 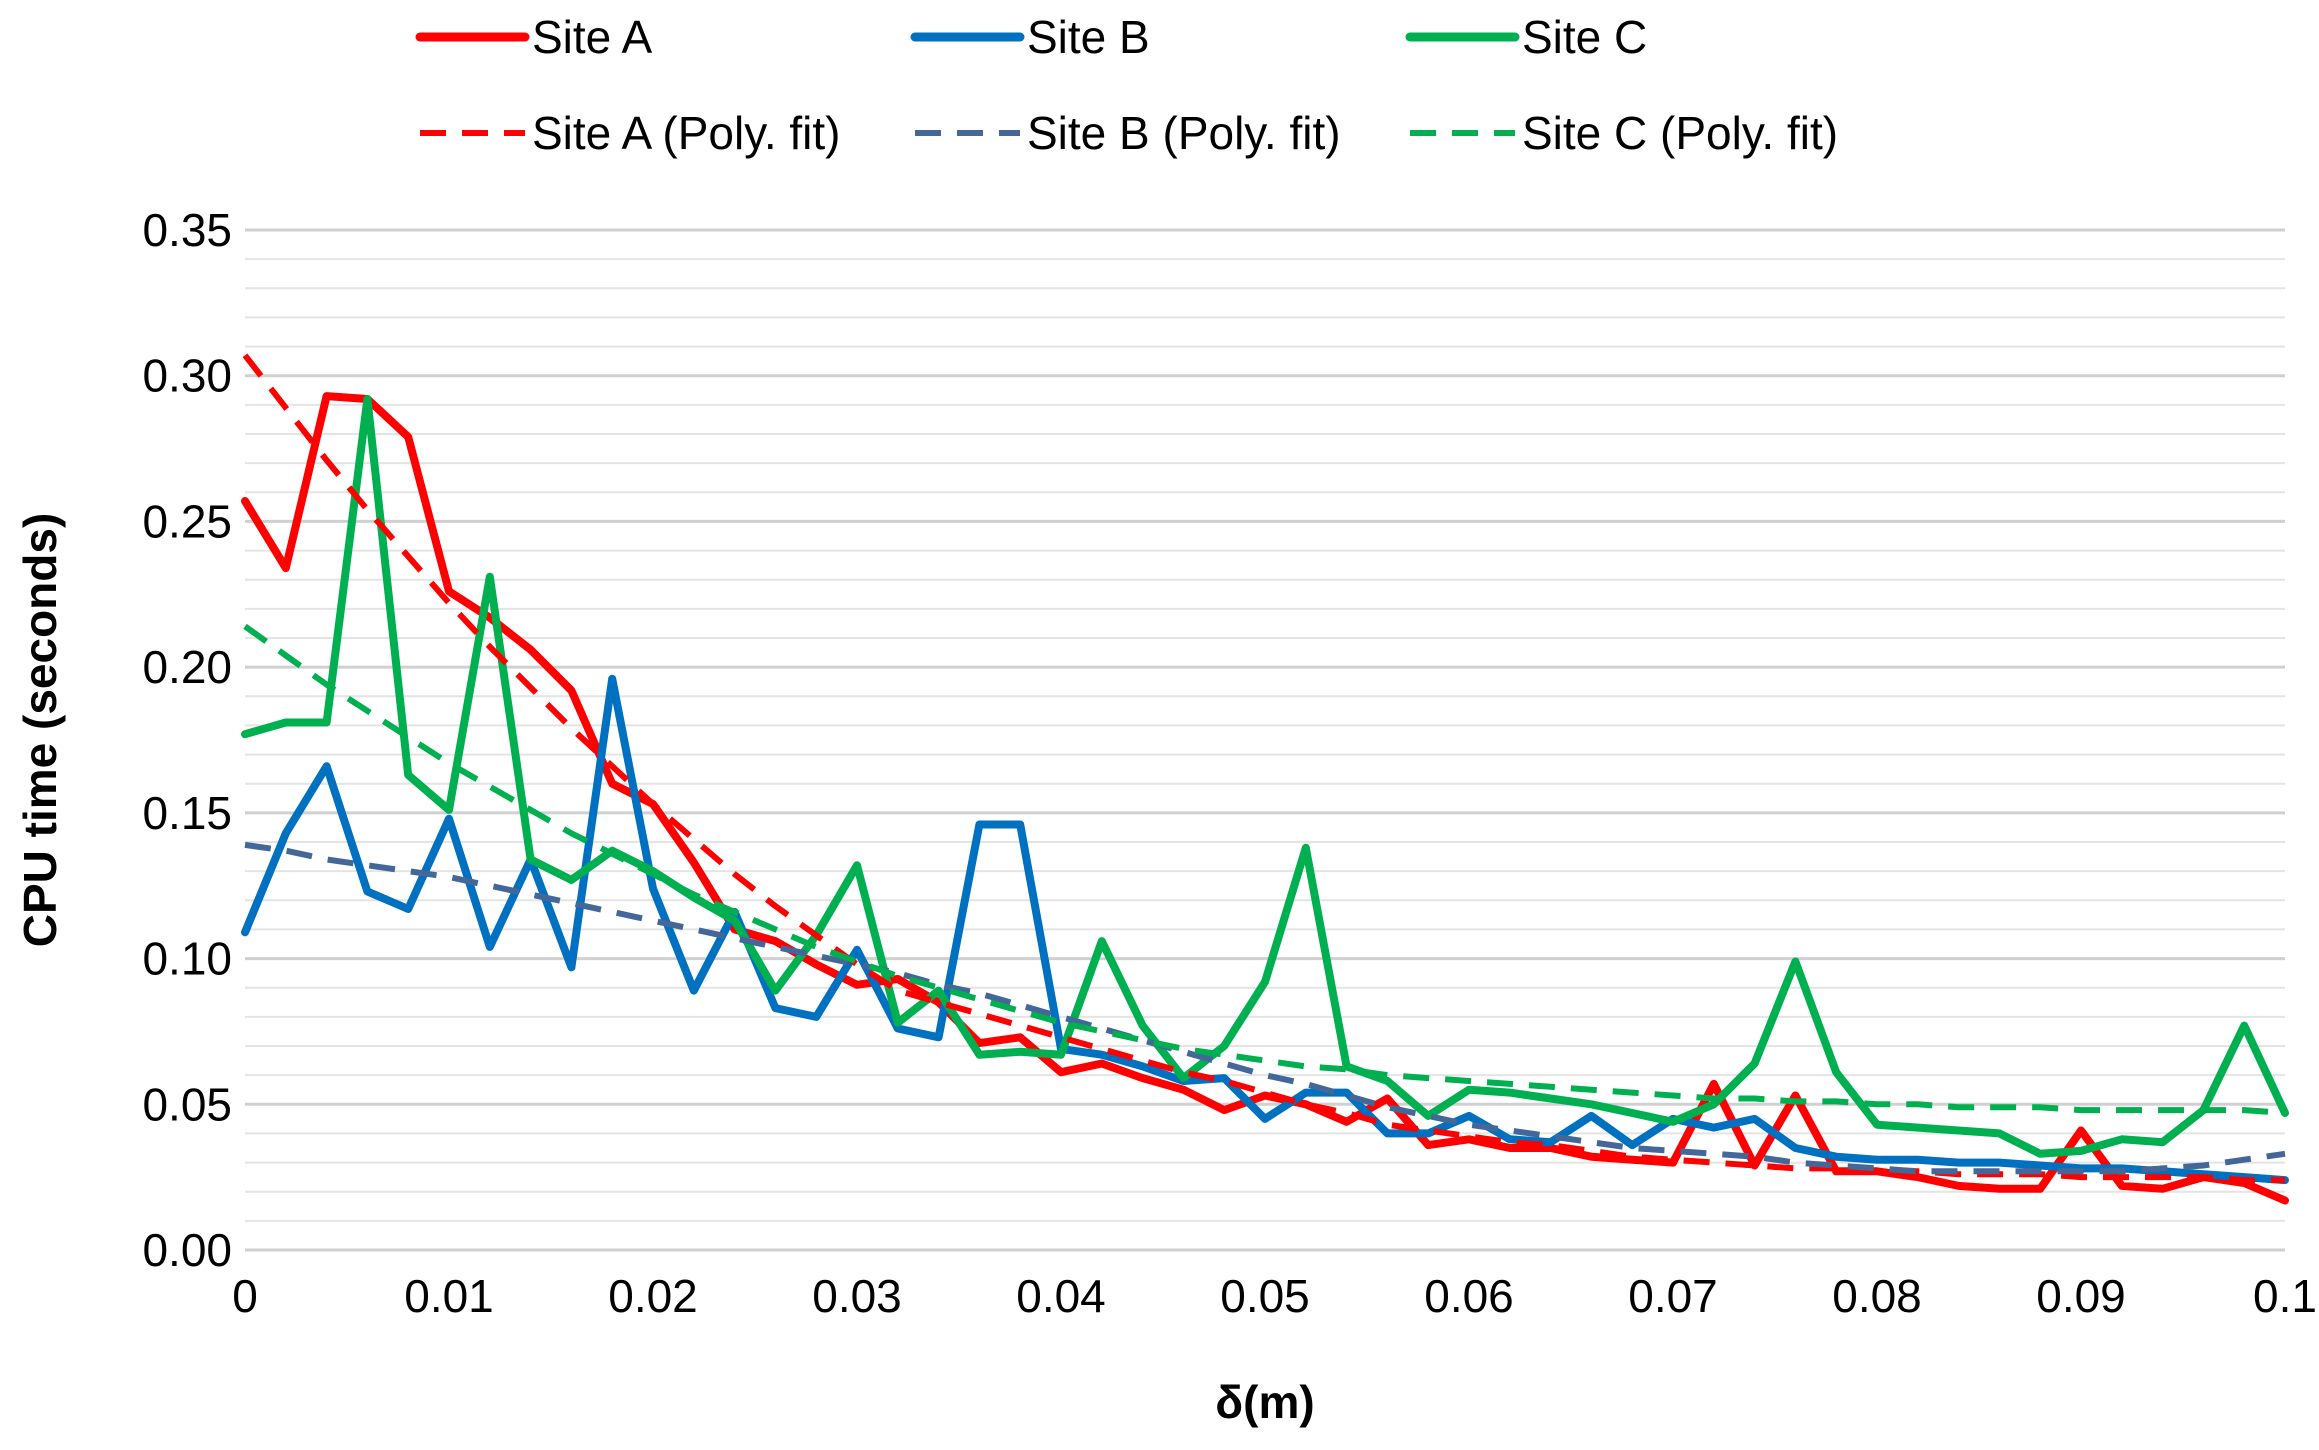 What do you see at coordinates (1680, 133) in the screenshot?
I see `legend-label: Site C (Poly. fit)` at bounding box center [1680, 133].